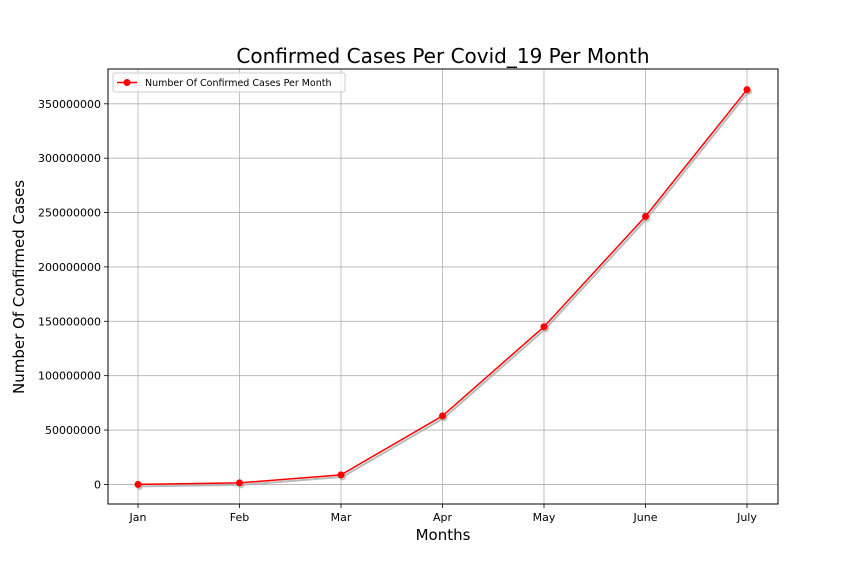  Describe the element at coordinates (341, 517) in the screenshot. I see `x-tick-label: Mar` at that location.